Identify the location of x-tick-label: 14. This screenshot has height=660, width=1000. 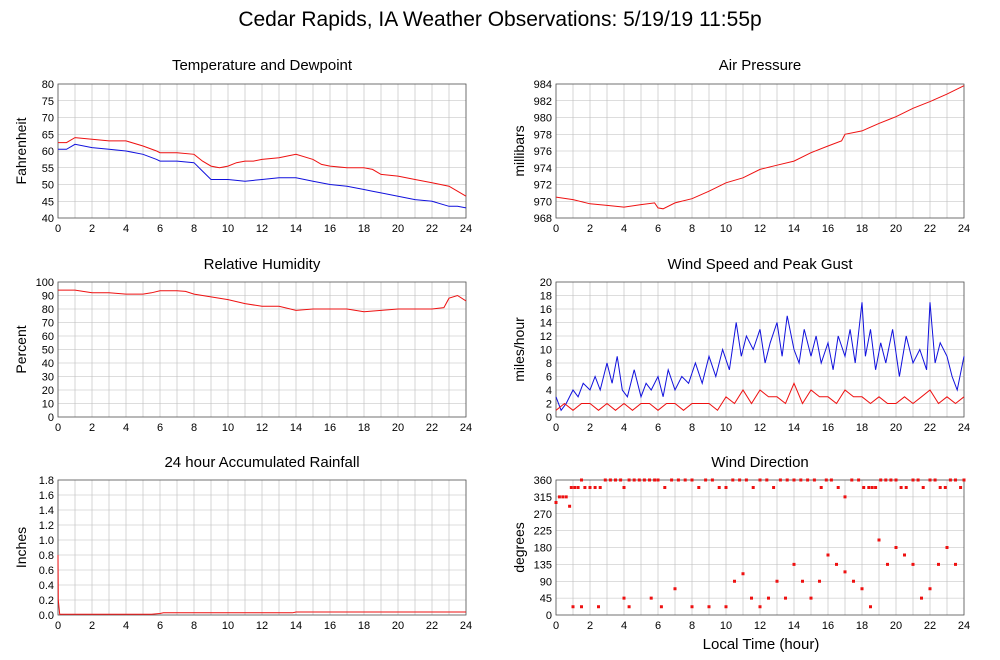
(794, 626).